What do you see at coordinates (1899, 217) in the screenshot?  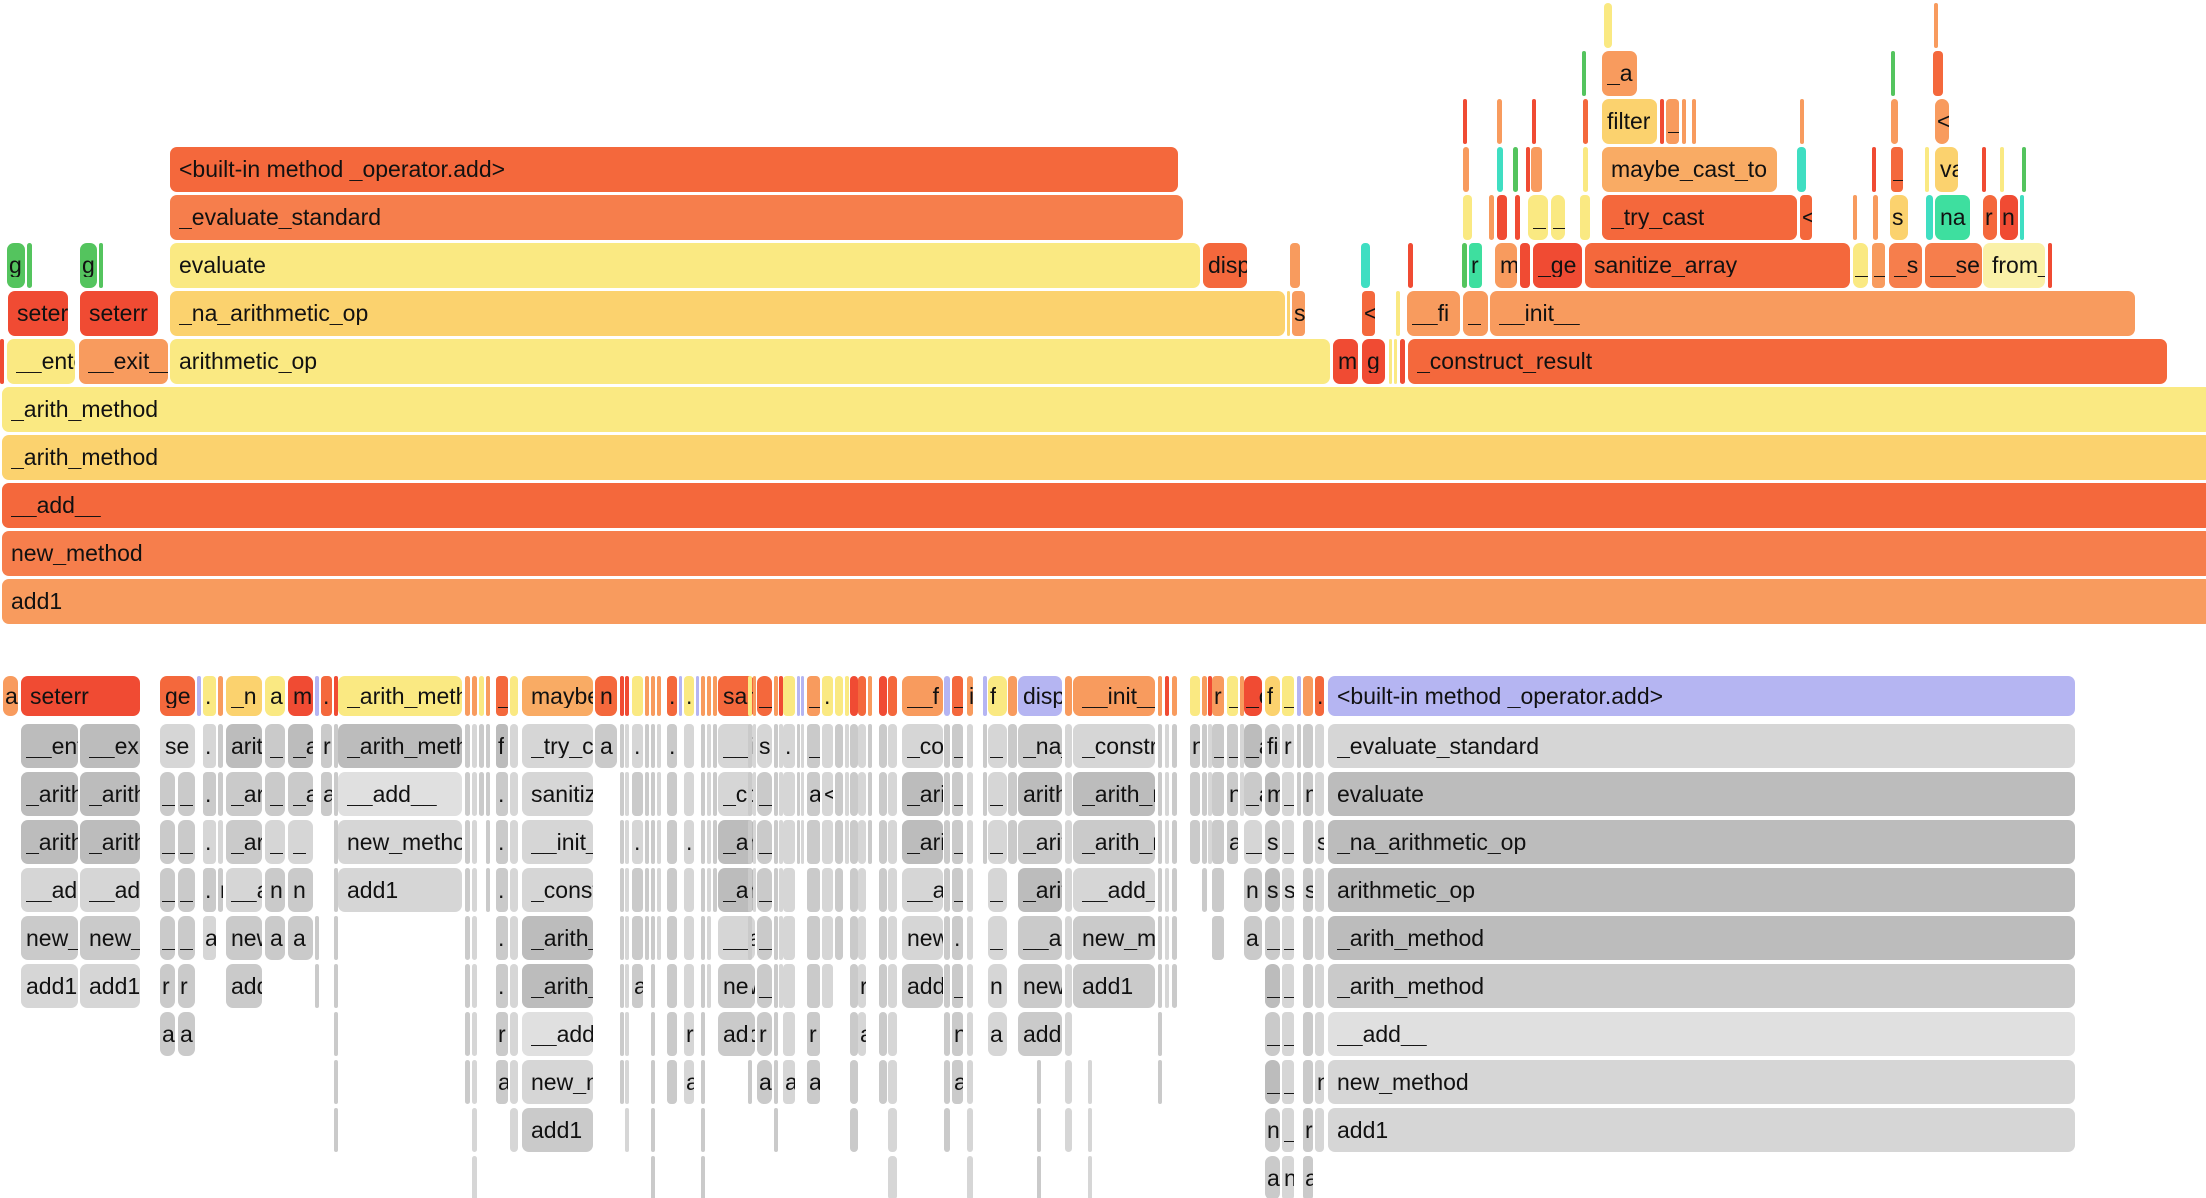 I see `frame-s: s` at bounding box center [1899, 217].